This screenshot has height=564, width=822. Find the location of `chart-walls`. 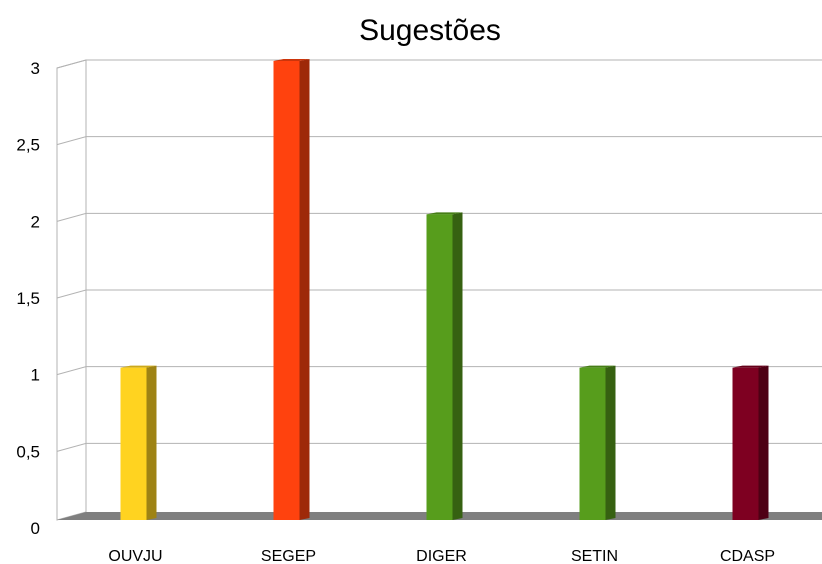

chart-walls is located at coordinates (71, 290).